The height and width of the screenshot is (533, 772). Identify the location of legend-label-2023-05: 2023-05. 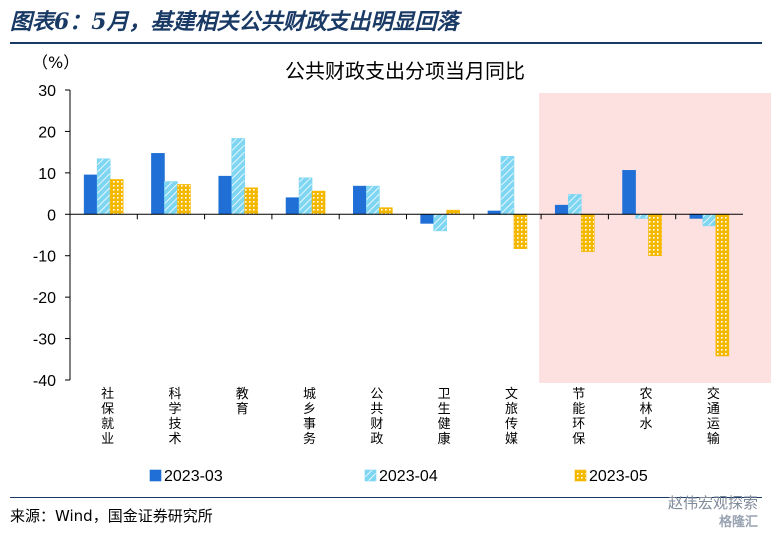
(618, 476).